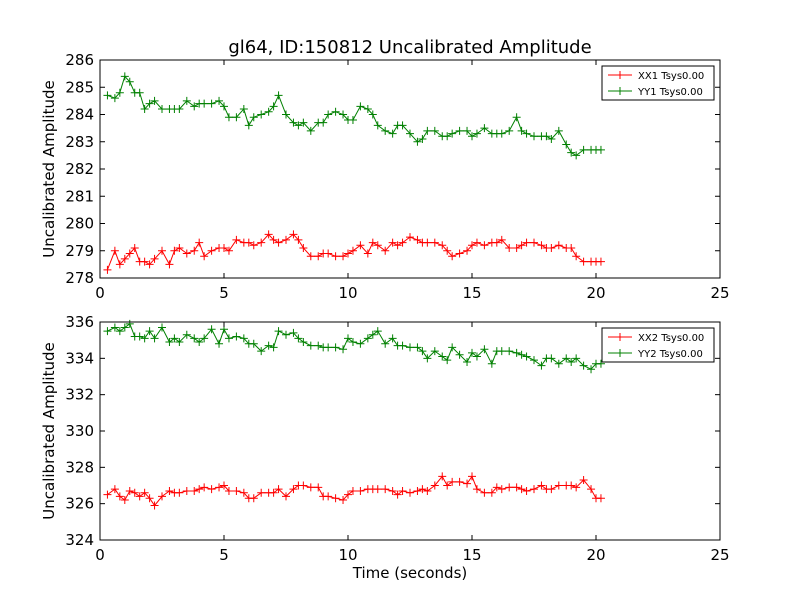 This screenshot has width=800, height=600. I want to click on y-tick-label: 281, so click(79, 196).